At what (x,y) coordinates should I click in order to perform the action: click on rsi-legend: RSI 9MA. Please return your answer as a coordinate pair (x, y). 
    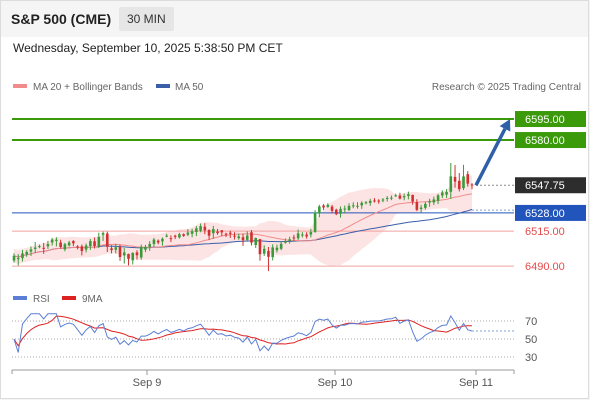
    Looking at the image, I should click on (58, 299).